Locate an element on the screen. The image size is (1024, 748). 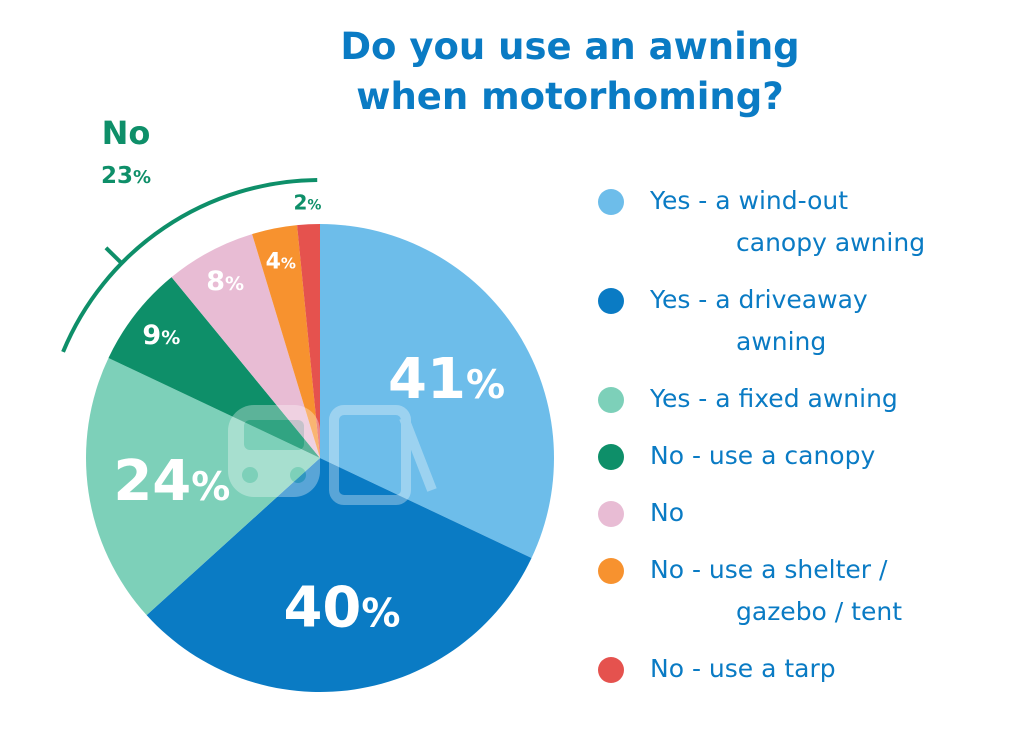
no-group-bracket-tick is located at coordinates (114, 255).